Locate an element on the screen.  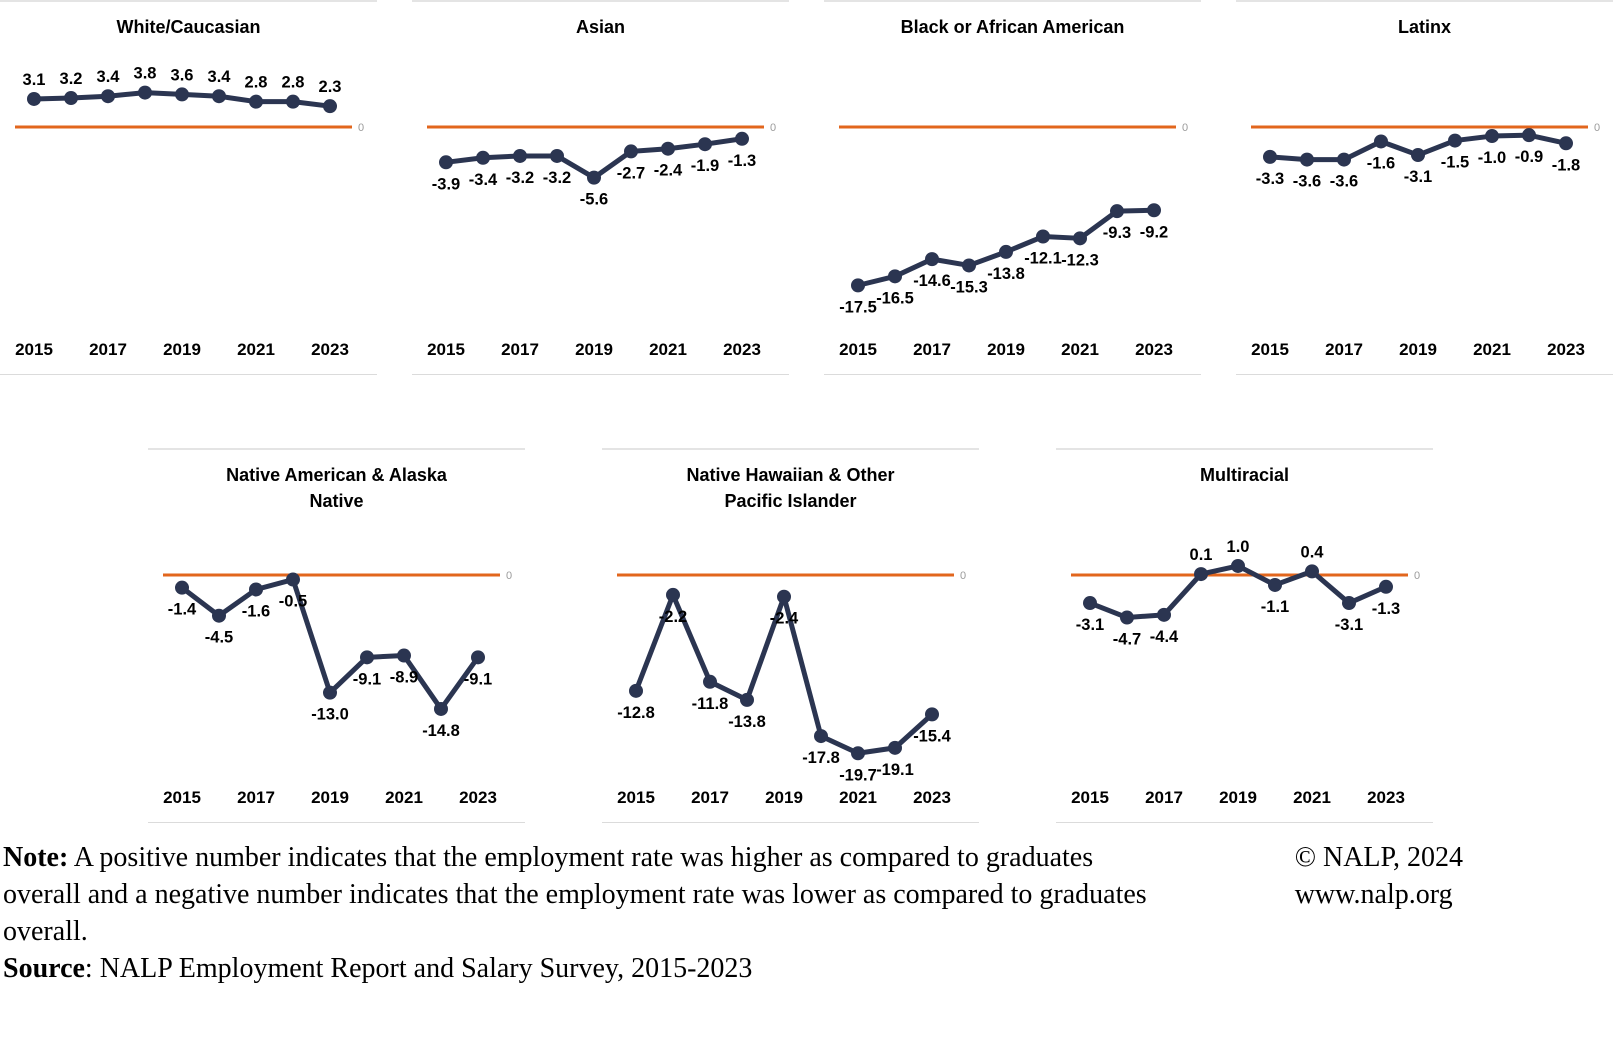
chart-title: Native American & Alaska Native is located at coordinates (336, 488).